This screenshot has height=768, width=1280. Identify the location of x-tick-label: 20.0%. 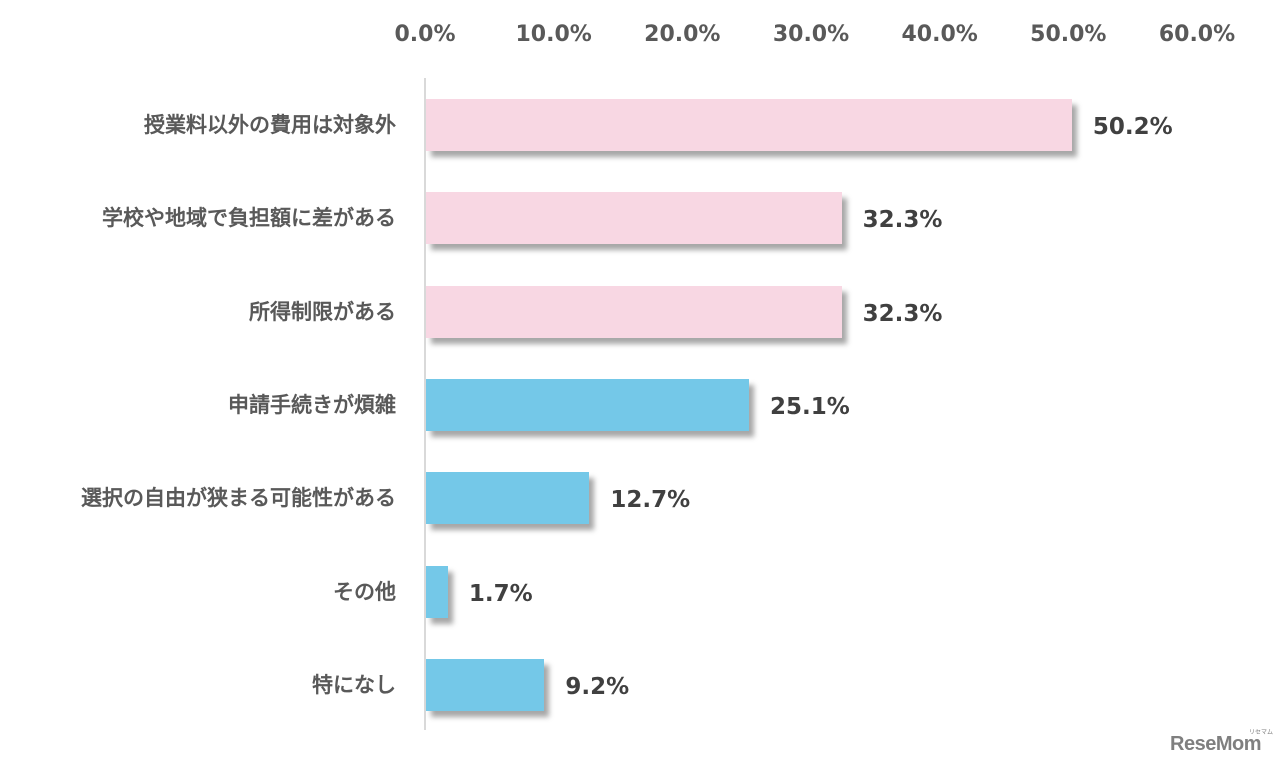
(682, 34).